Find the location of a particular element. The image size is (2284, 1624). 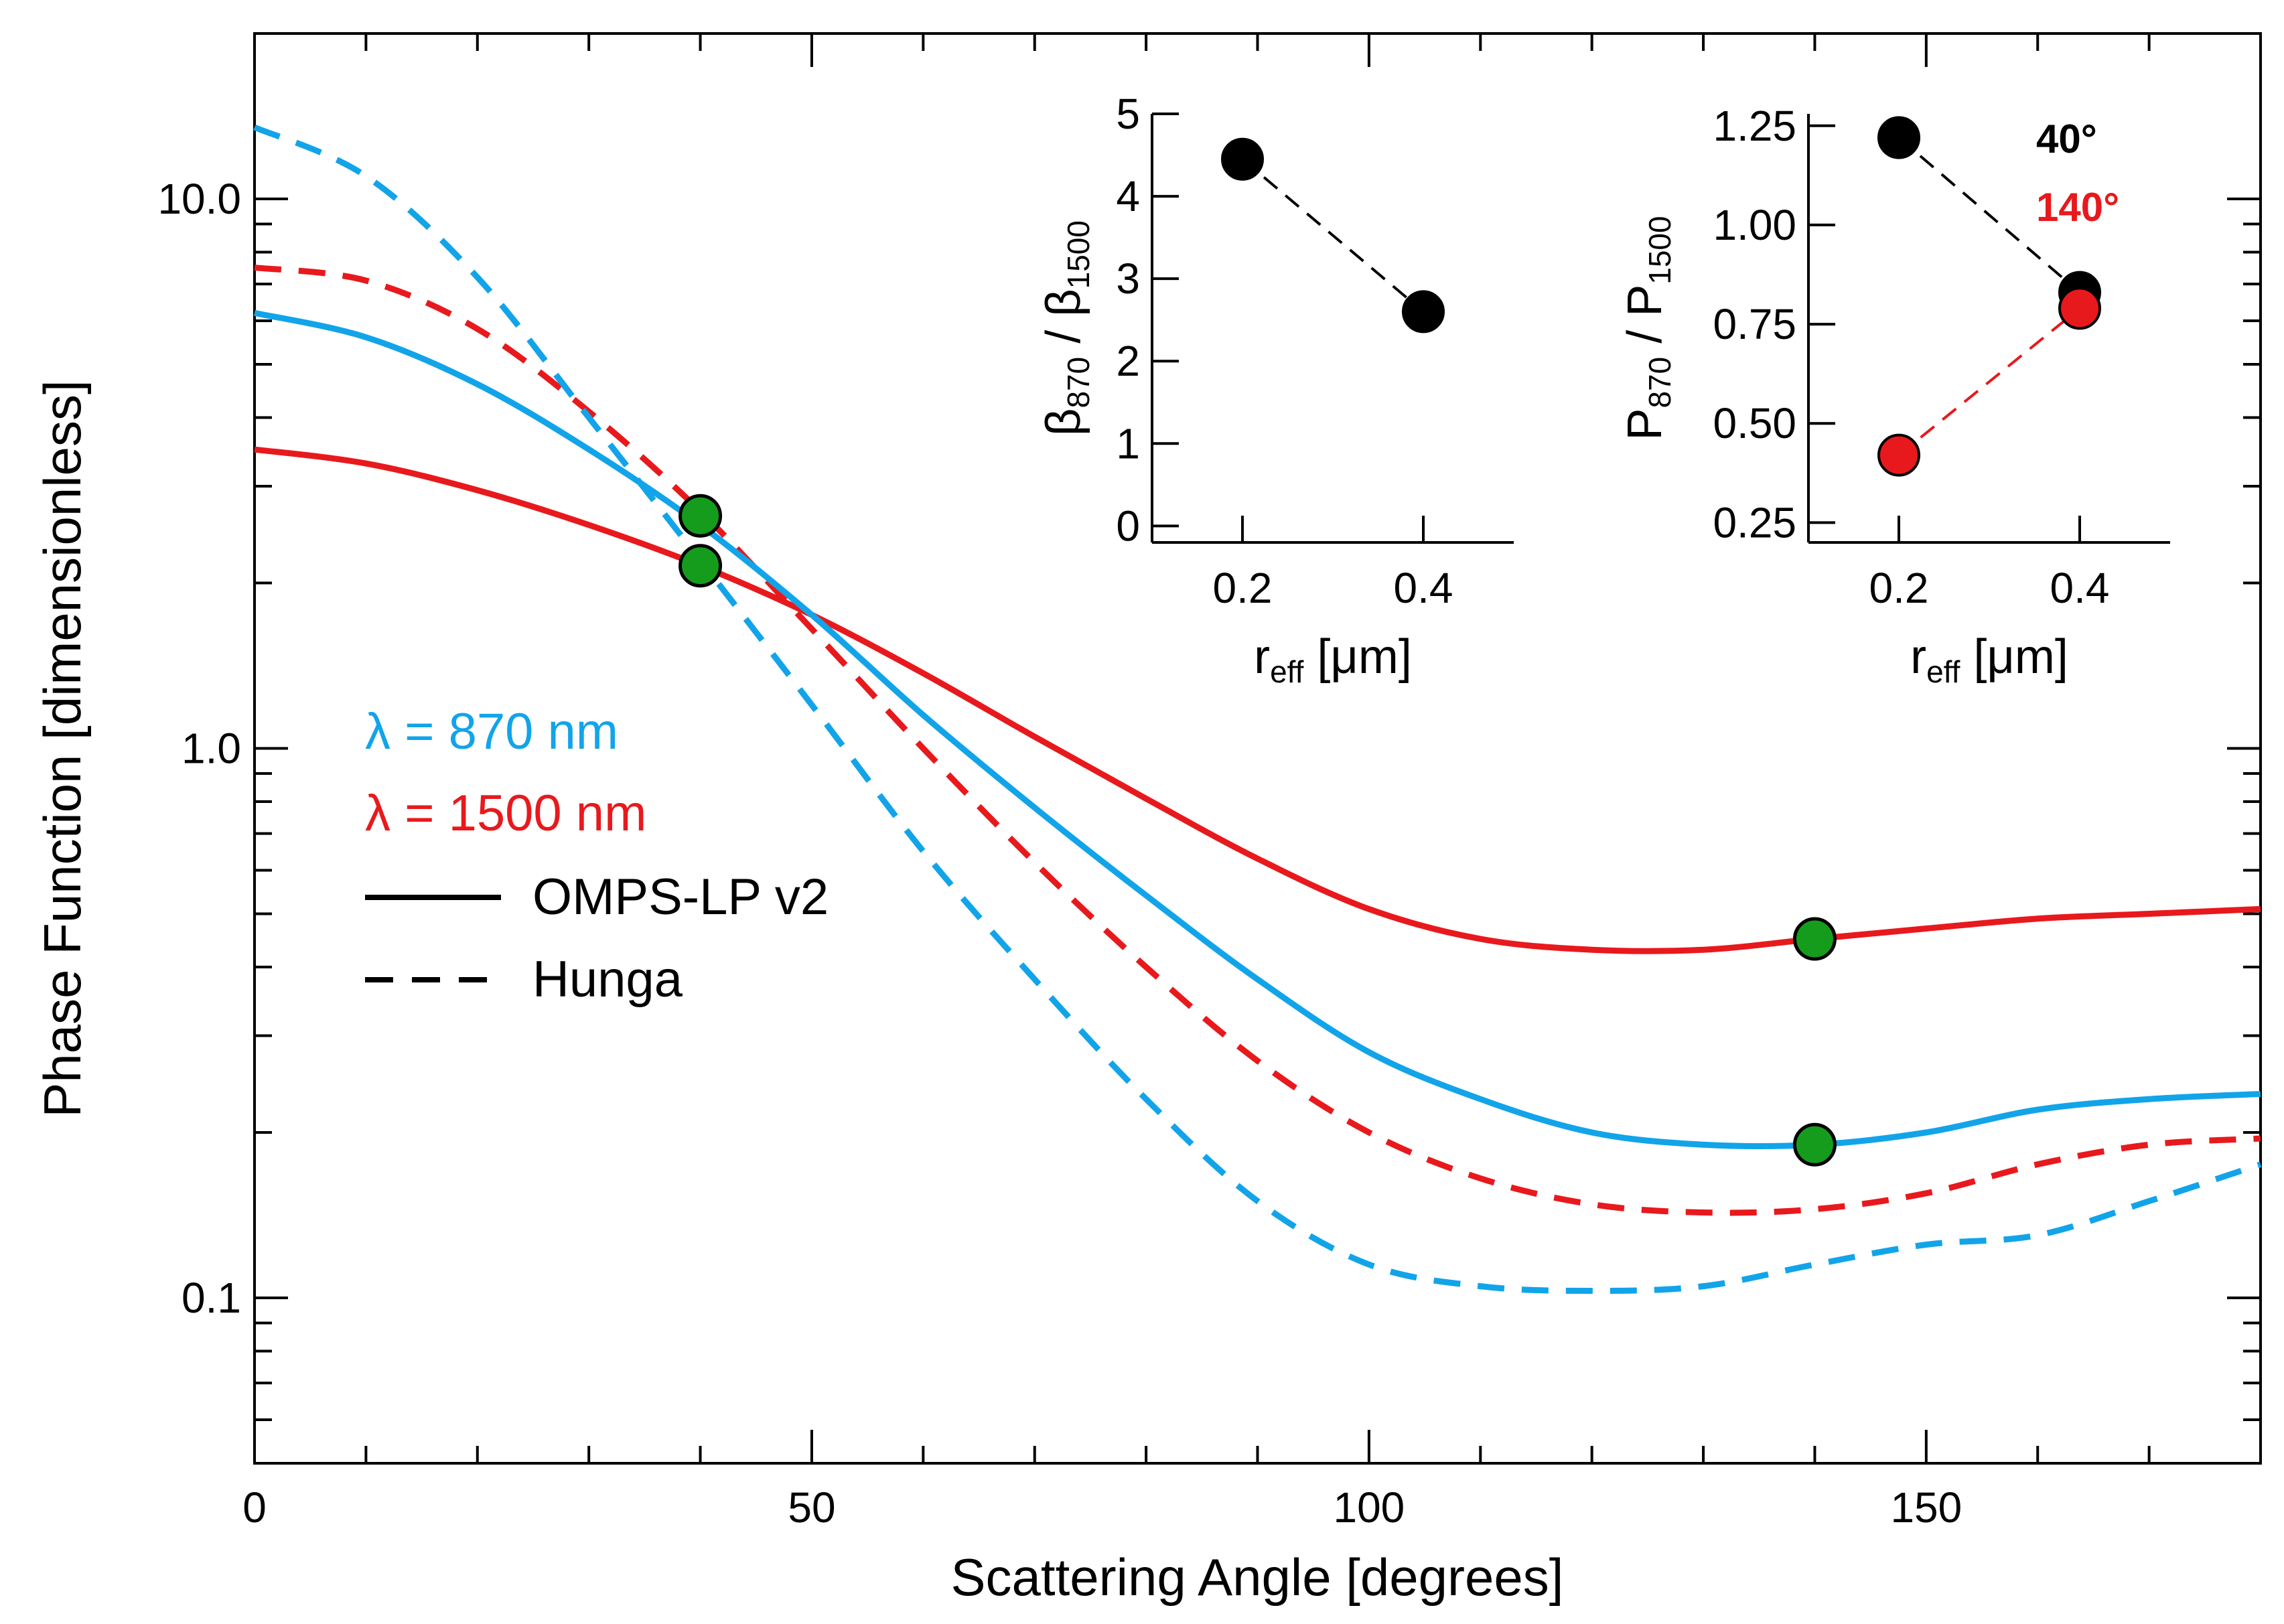

inset1-y-tick-label: 5 is located at coordinates (1128, 114).